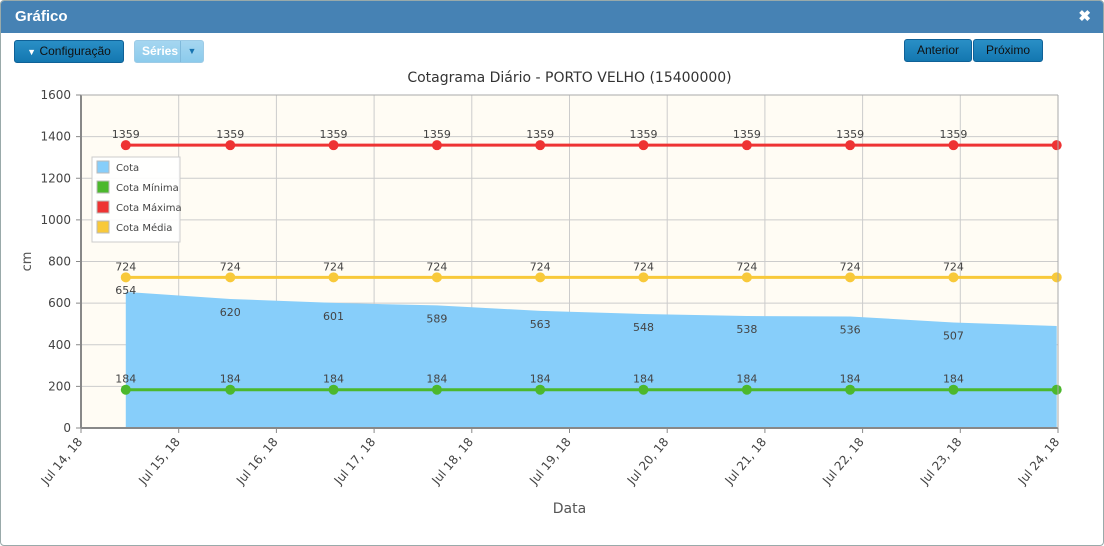 The height and width of the screenshot is (546, 1104). Describe the element at coordinates (147, 188) in the screenshot. I see `legend-item: Cota Mínima` at that location.